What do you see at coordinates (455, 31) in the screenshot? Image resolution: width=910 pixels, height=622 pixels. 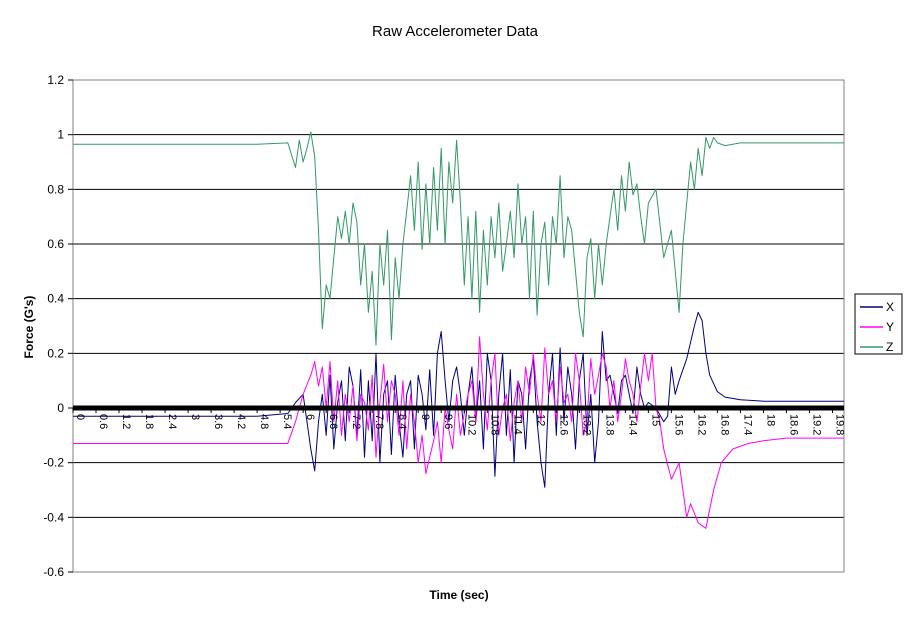 I see `chart-title: Raw Accelerometer Data` at bounding box center [455, 31].